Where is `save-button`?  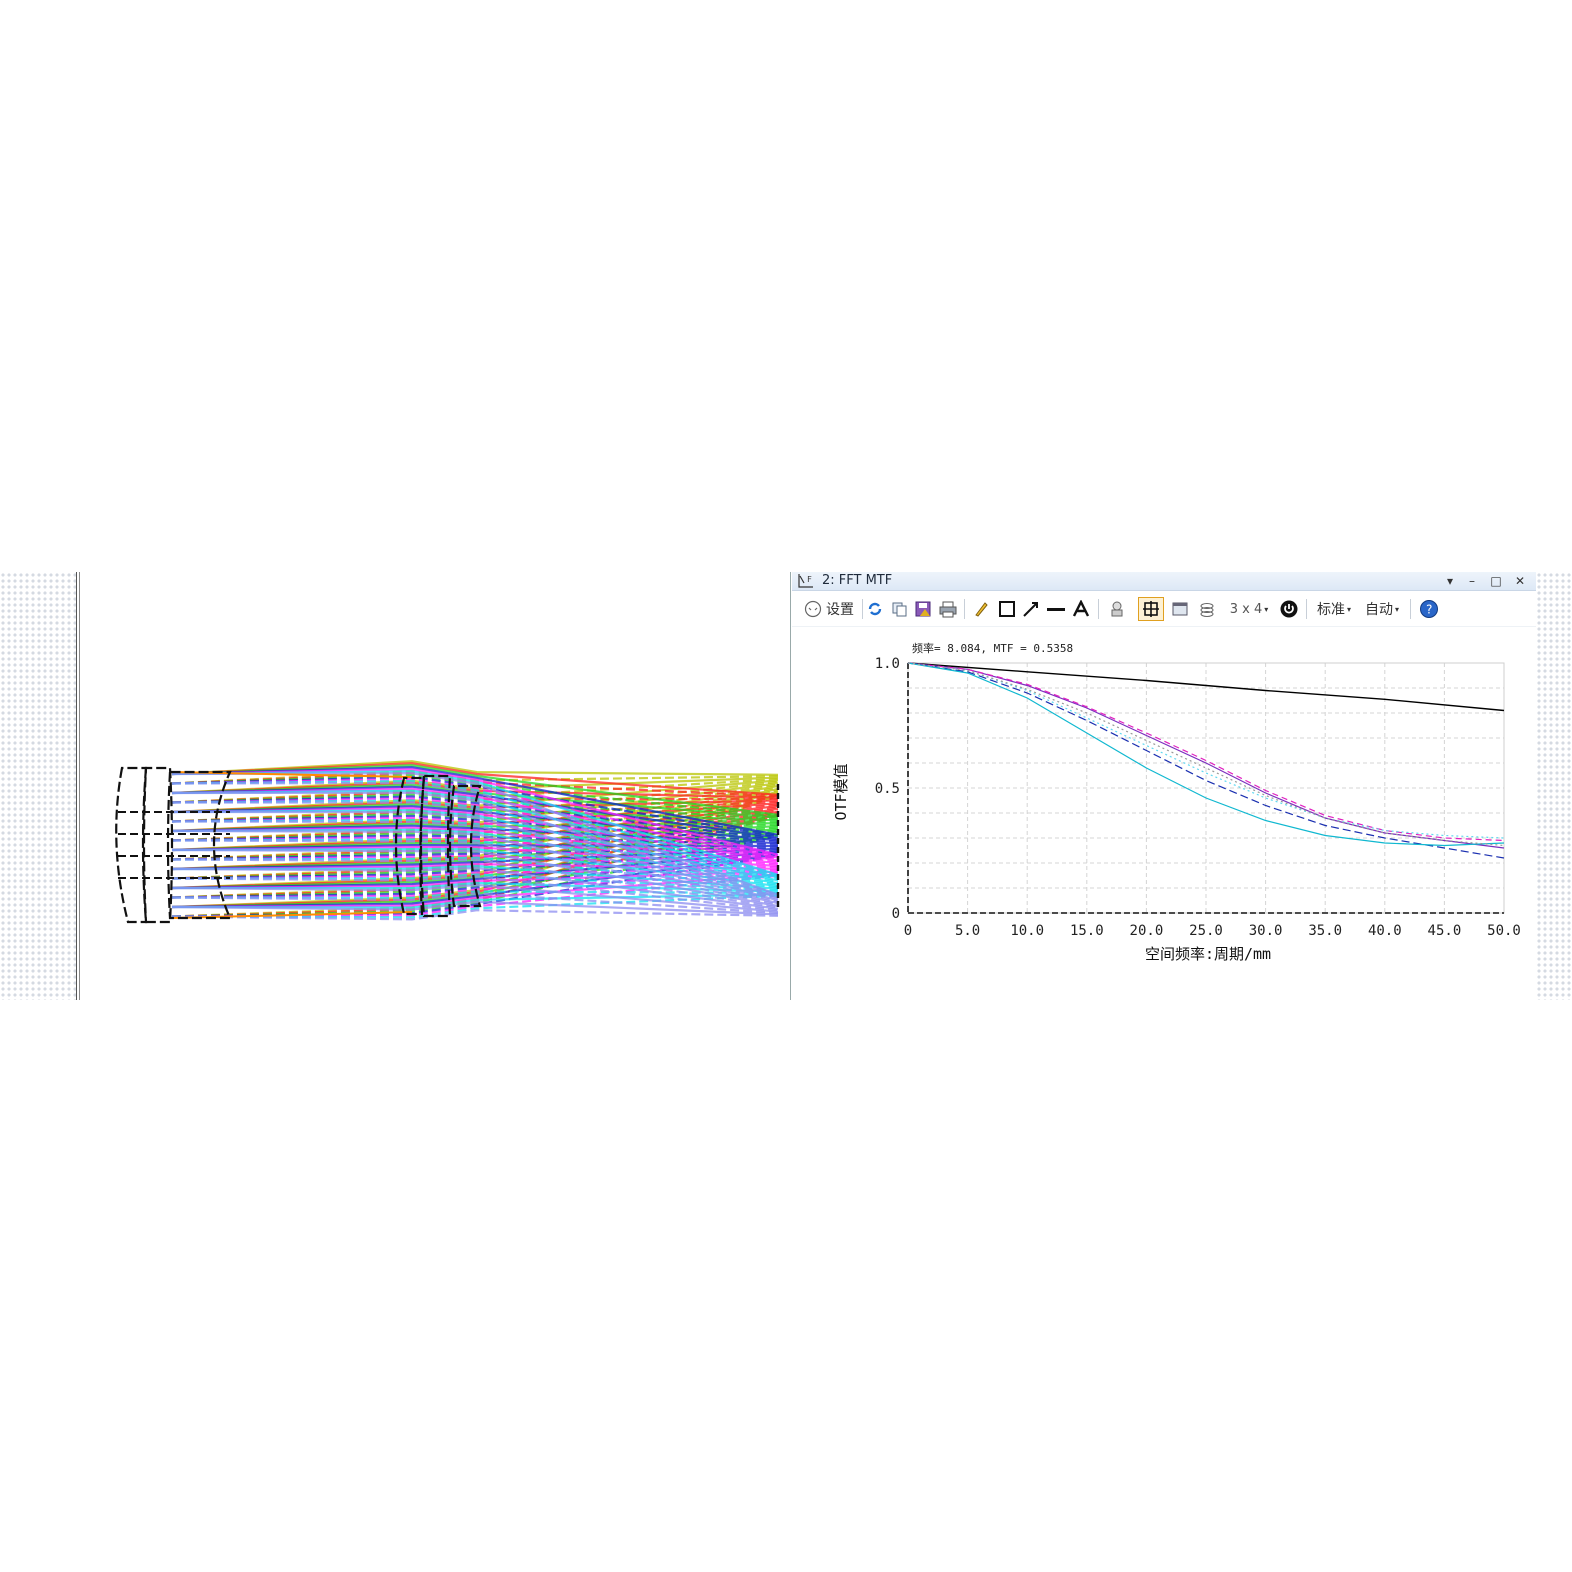
save-button is located at coordinates (923, 609).